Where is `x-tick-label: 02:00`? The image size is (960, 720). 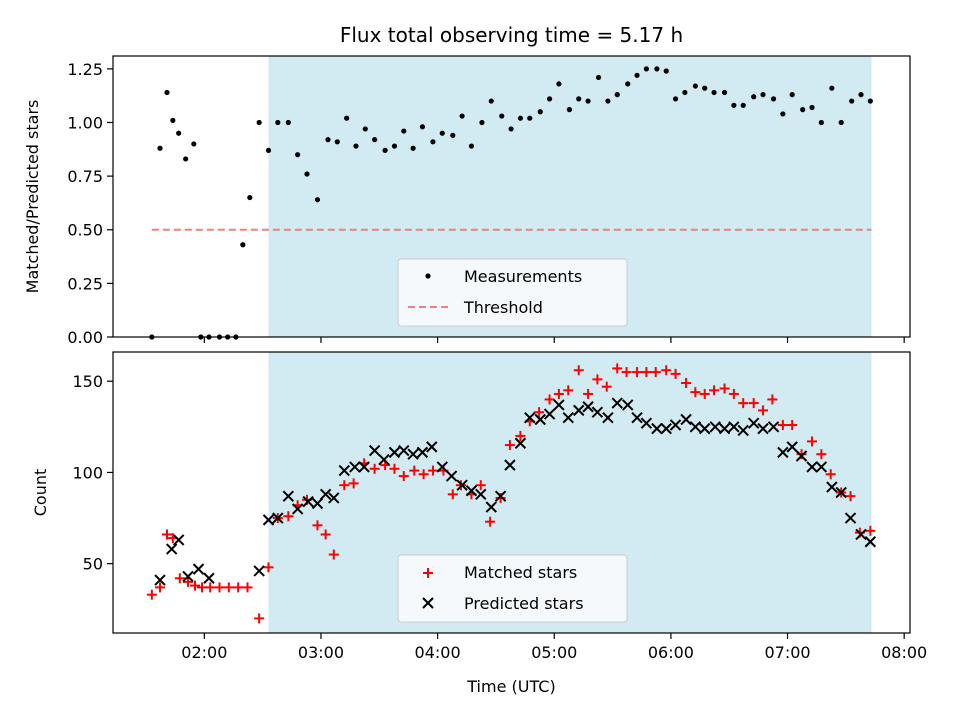 x-tick-label: 02:00 is located at coordinates (204, 652).